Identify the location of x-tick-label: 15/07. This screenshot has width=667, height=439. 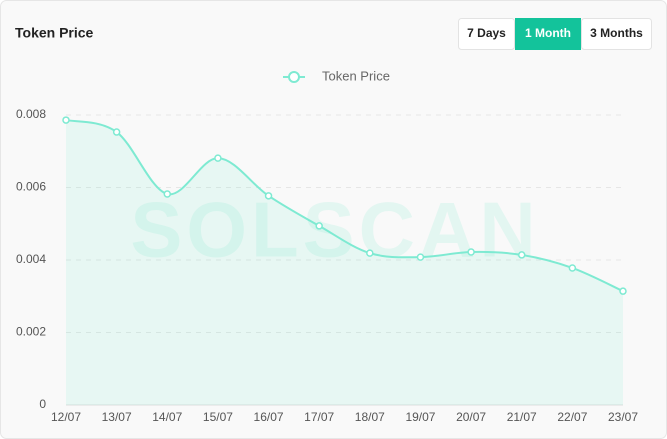
(218, 417).